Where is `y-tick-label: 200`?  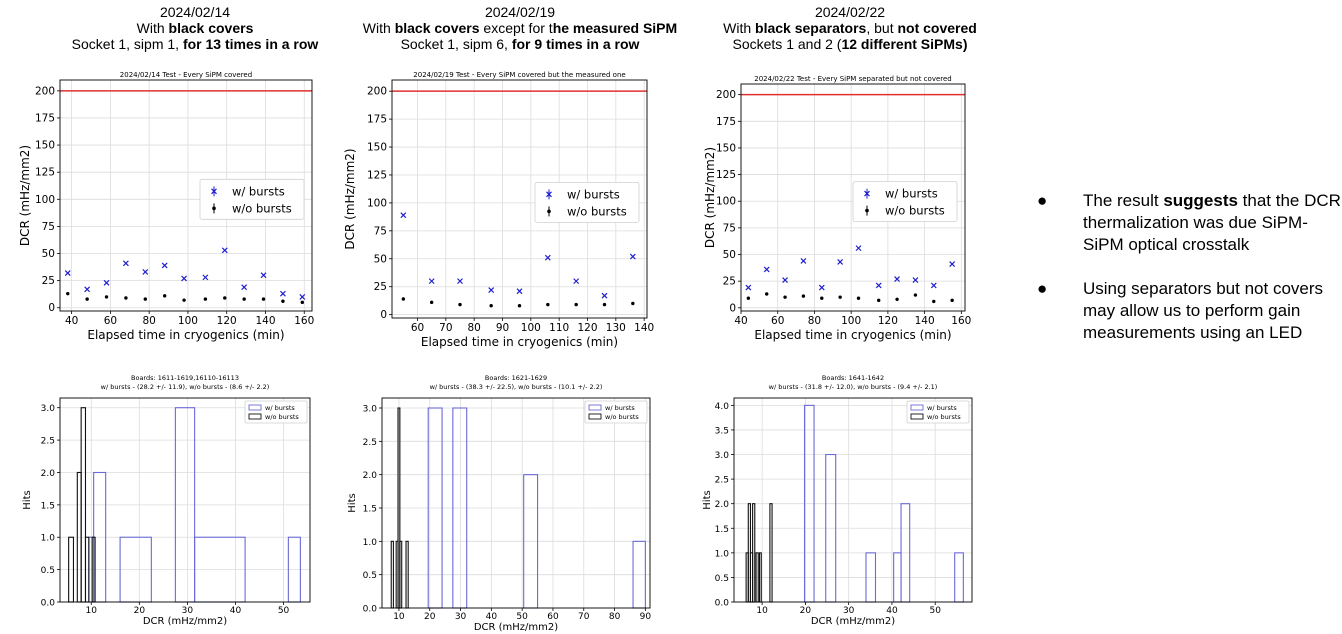 y-tick-label: 200 is located at coordinates (726, 95).